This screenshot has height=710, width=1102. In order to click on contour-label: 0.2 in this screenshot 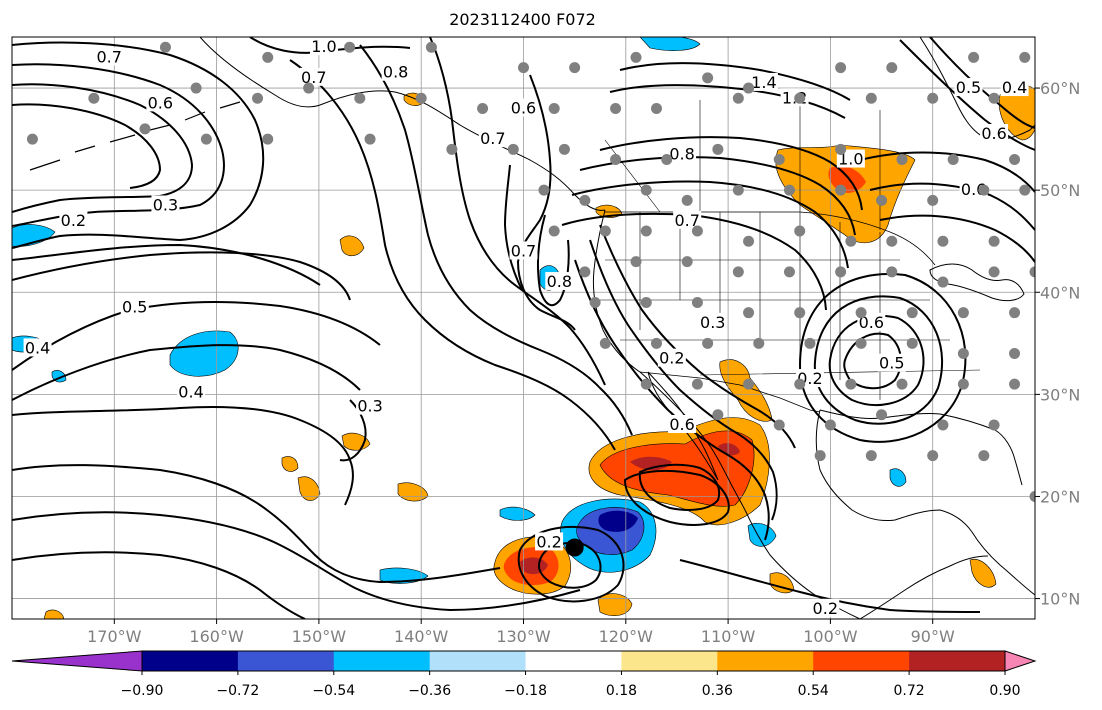, I will do `click(548, 541)`.